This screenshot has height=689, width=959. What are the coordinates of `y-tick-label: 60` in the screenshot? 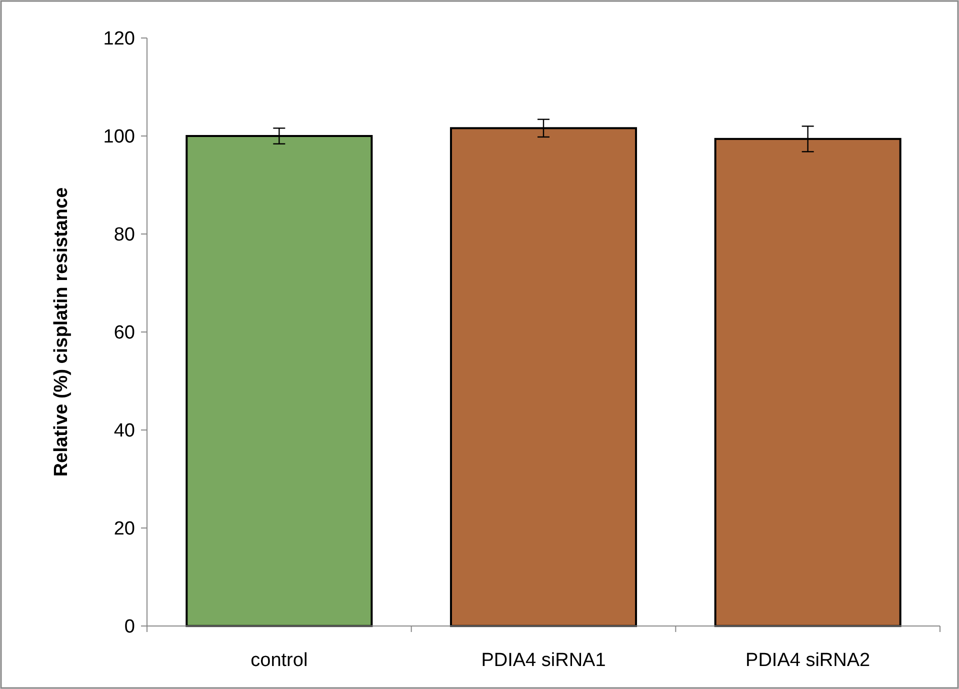 It's located at (124, 333).